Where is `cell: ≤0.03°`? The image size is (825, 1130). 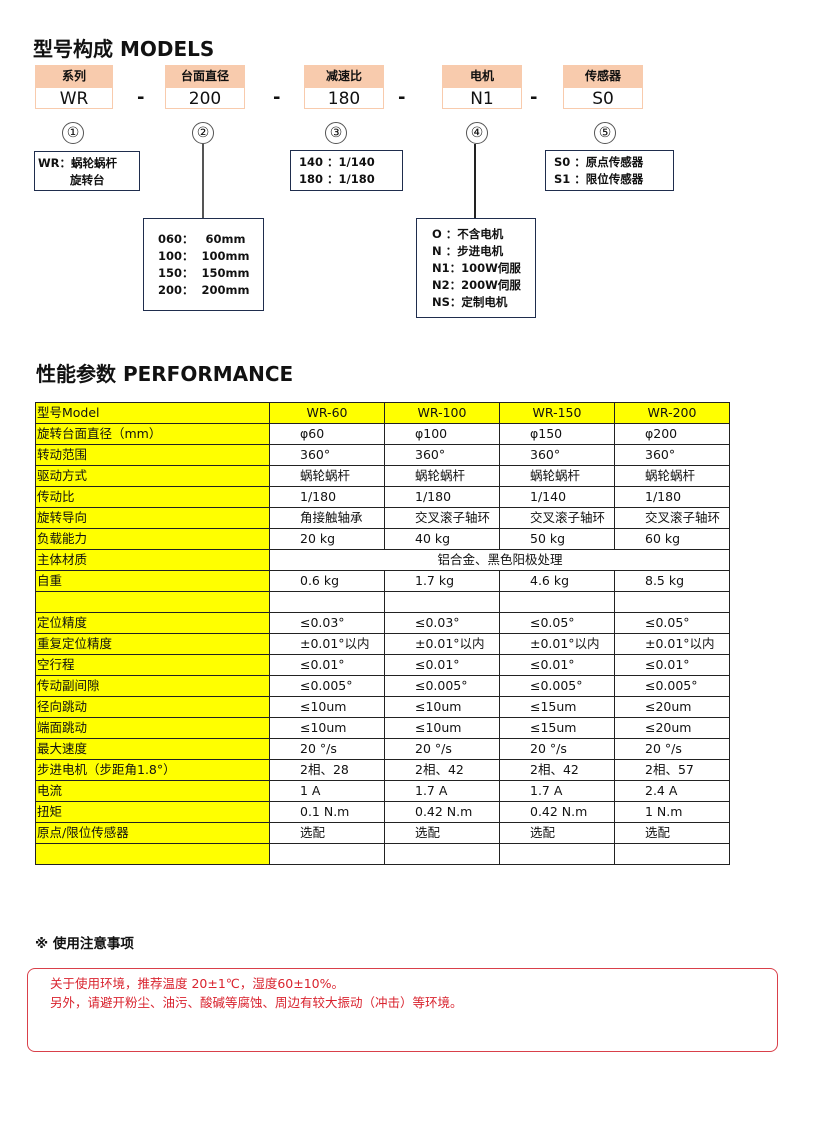
cell: ≤0.03° is located at coordinates (442, 623).